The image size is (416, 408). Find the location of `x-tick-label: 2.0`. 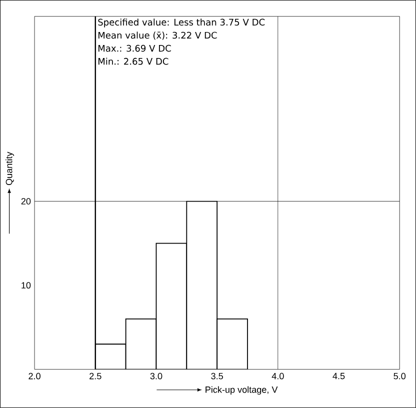

x-tick-label: 2.0 is located at coordinates (34, 376).